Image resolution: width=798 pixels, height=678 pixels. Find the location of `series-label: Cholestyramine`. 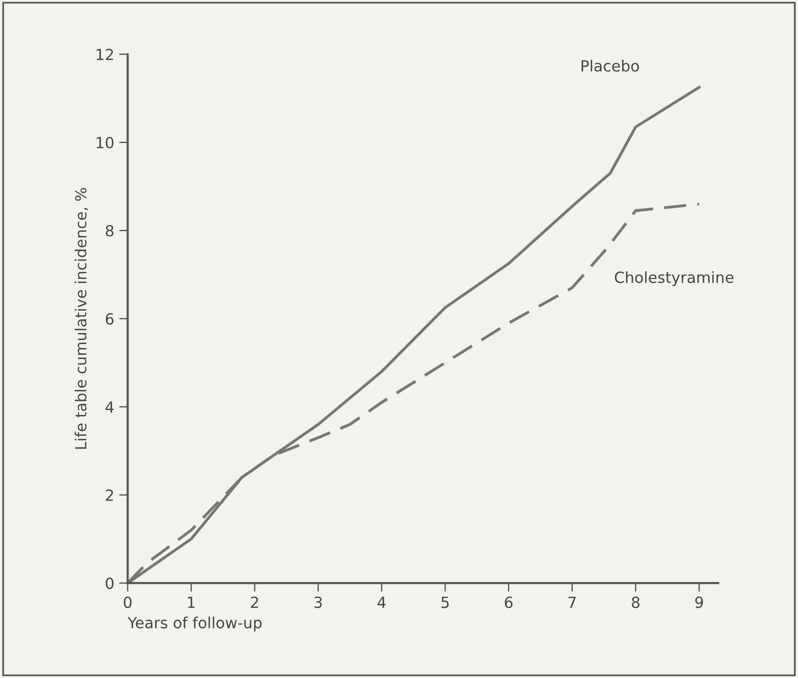

series-label: Cholestyramine is located at coordinates (674, 278).